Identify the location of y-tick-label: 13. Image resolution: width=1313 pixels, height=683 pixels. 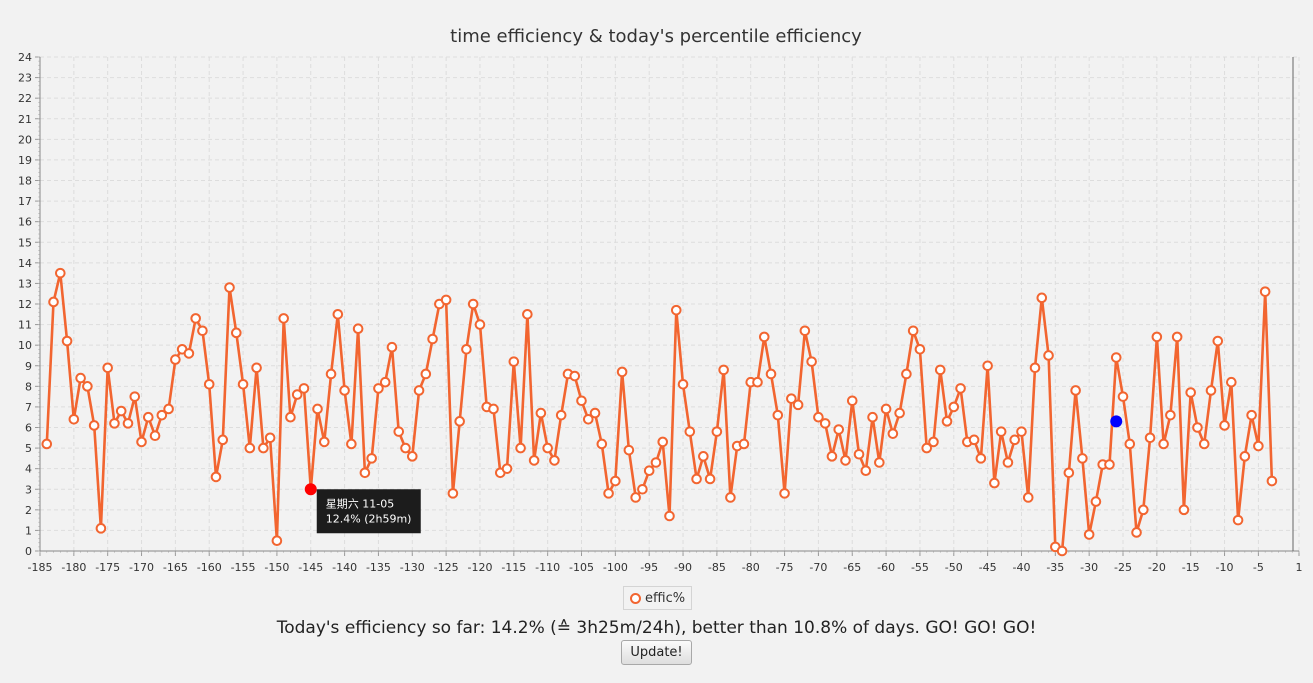
(25, 283).